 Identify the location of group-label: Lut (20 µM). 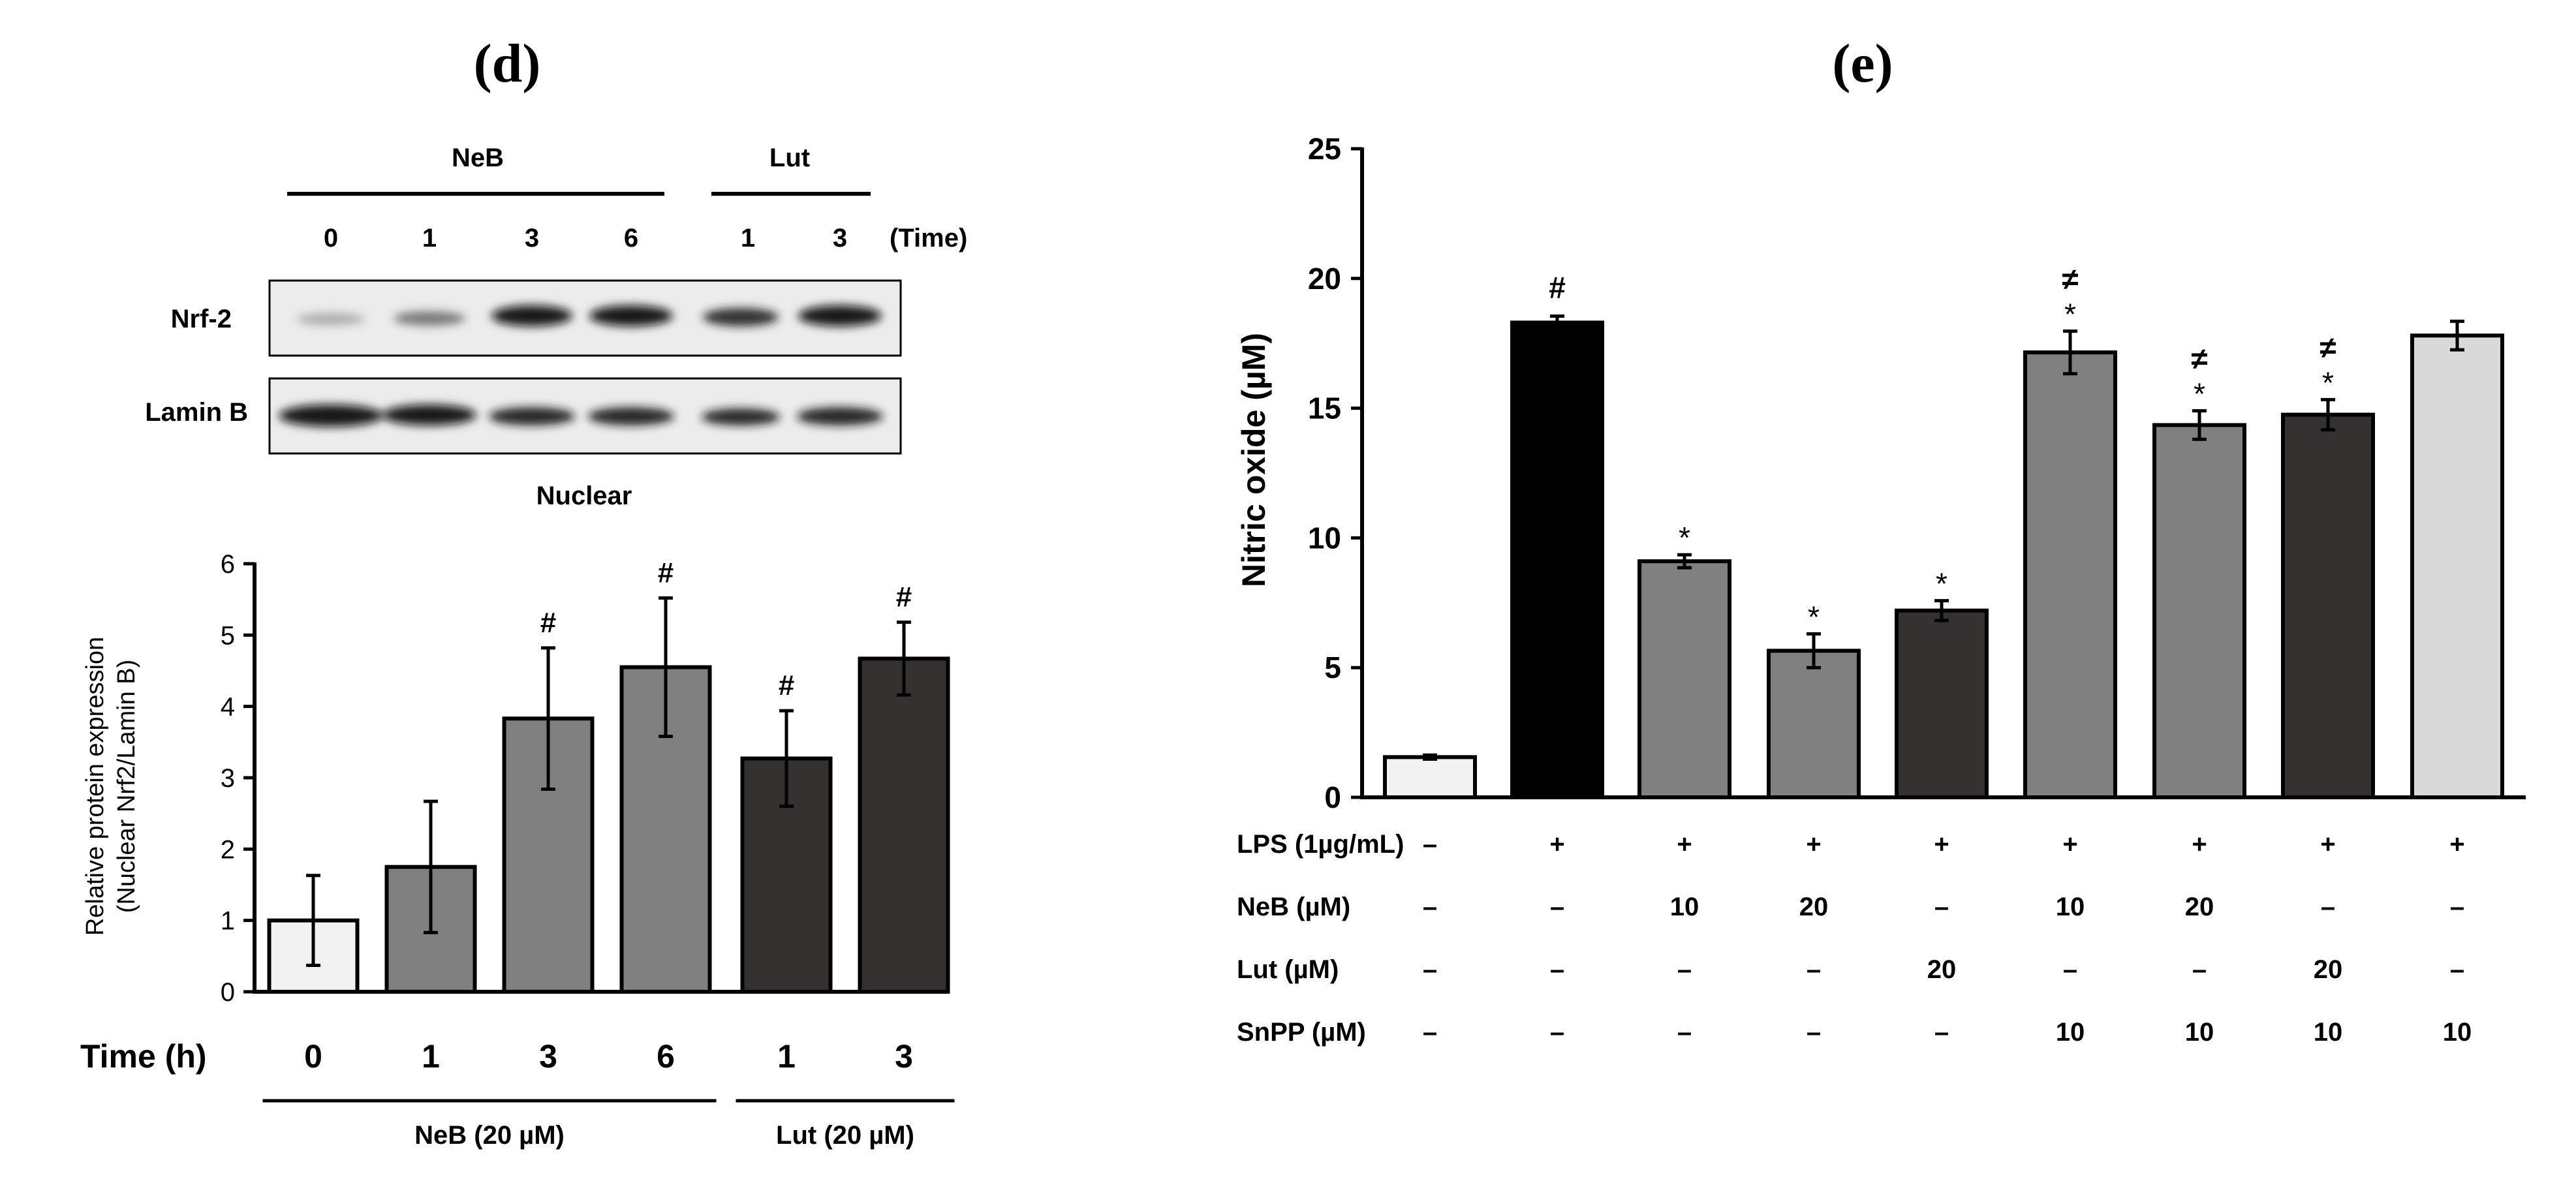
(845, 1135).